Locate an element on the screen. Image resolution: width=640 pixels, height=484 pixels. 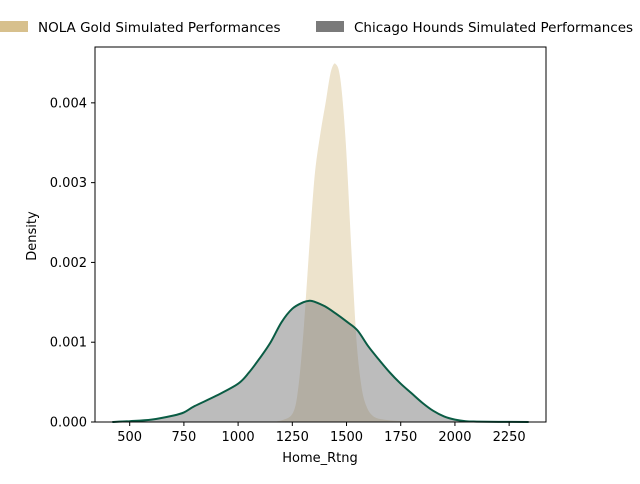
x-axis: 500 750 1000 1250 1500 1750 2000 2250 is located at coordinates (321, 433).